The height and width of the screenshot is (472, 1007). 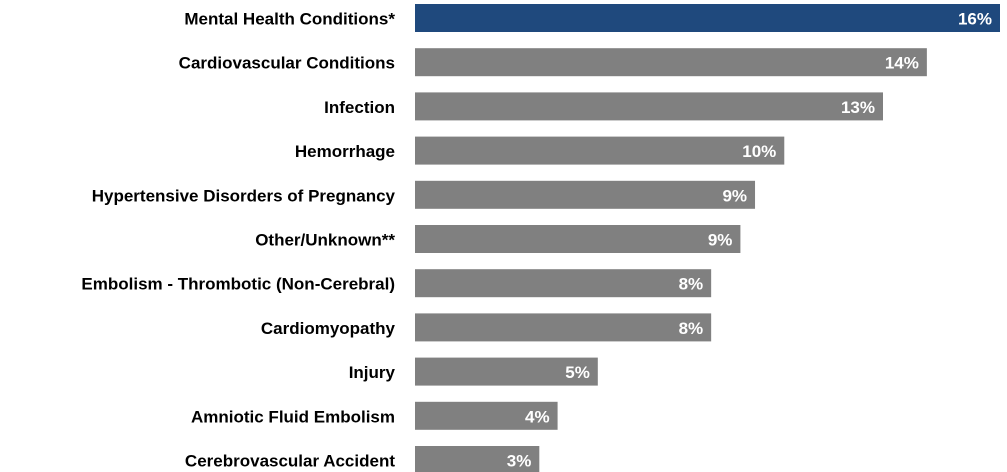 What do you see at coordinates (293, 416) in the screenshot?
I see `category-label: Amniotic Fluid Embolism` at bounding box center [293, 416].